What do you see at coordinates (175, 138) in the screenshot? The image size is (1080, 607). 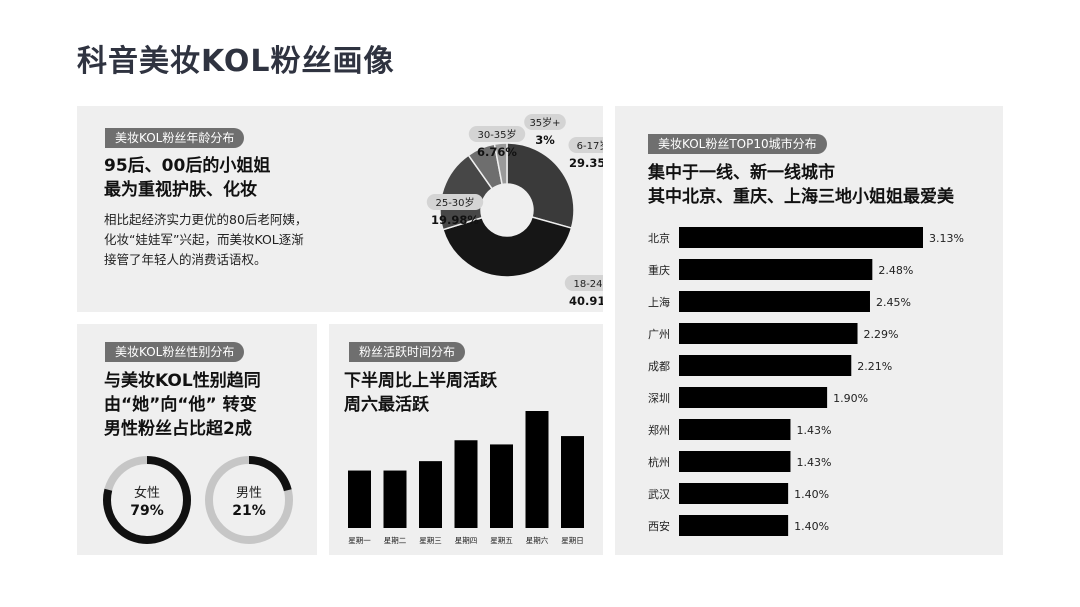 I see `age-tag: 美妆KOL粉丝年龄分布` at bounding box center [175, 138].